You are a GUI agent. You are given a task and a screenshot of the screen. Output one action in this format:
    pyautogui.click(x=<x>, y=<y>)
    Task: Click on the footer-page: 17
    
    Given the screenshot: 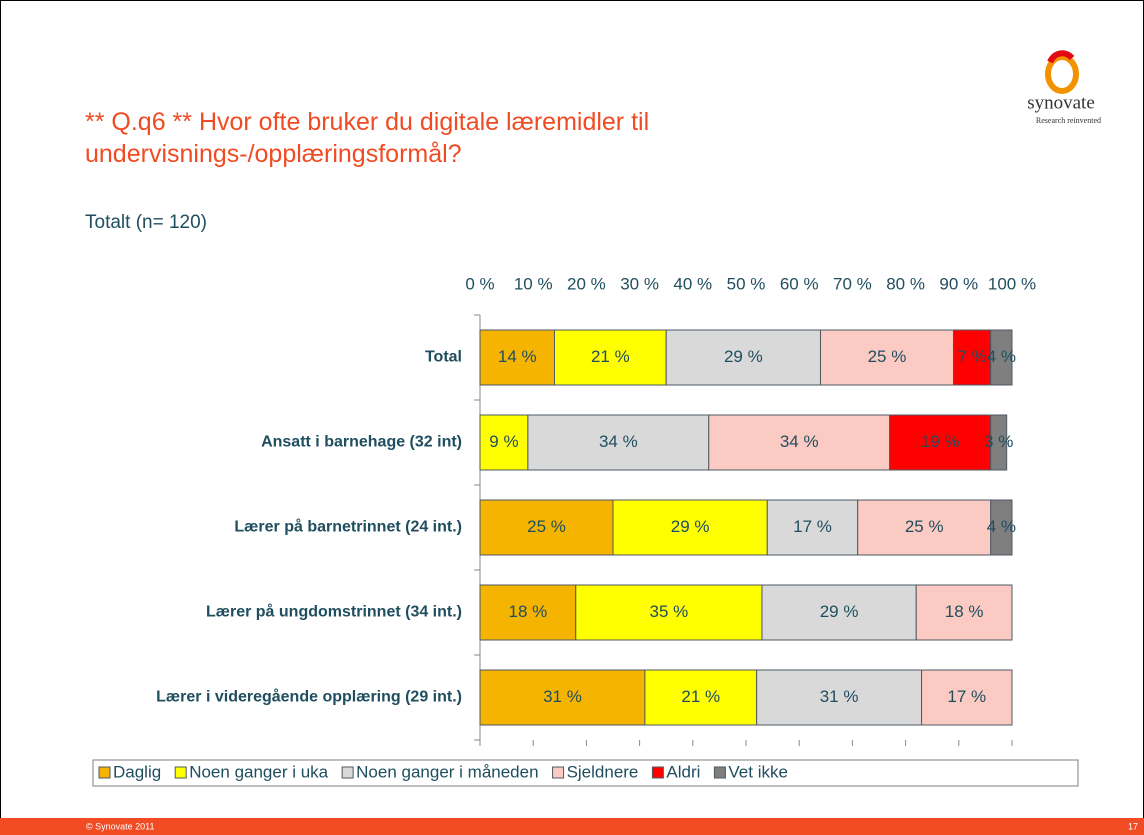 What is the action you would take?
    pyautogui.click(x=1133, y=826)
    